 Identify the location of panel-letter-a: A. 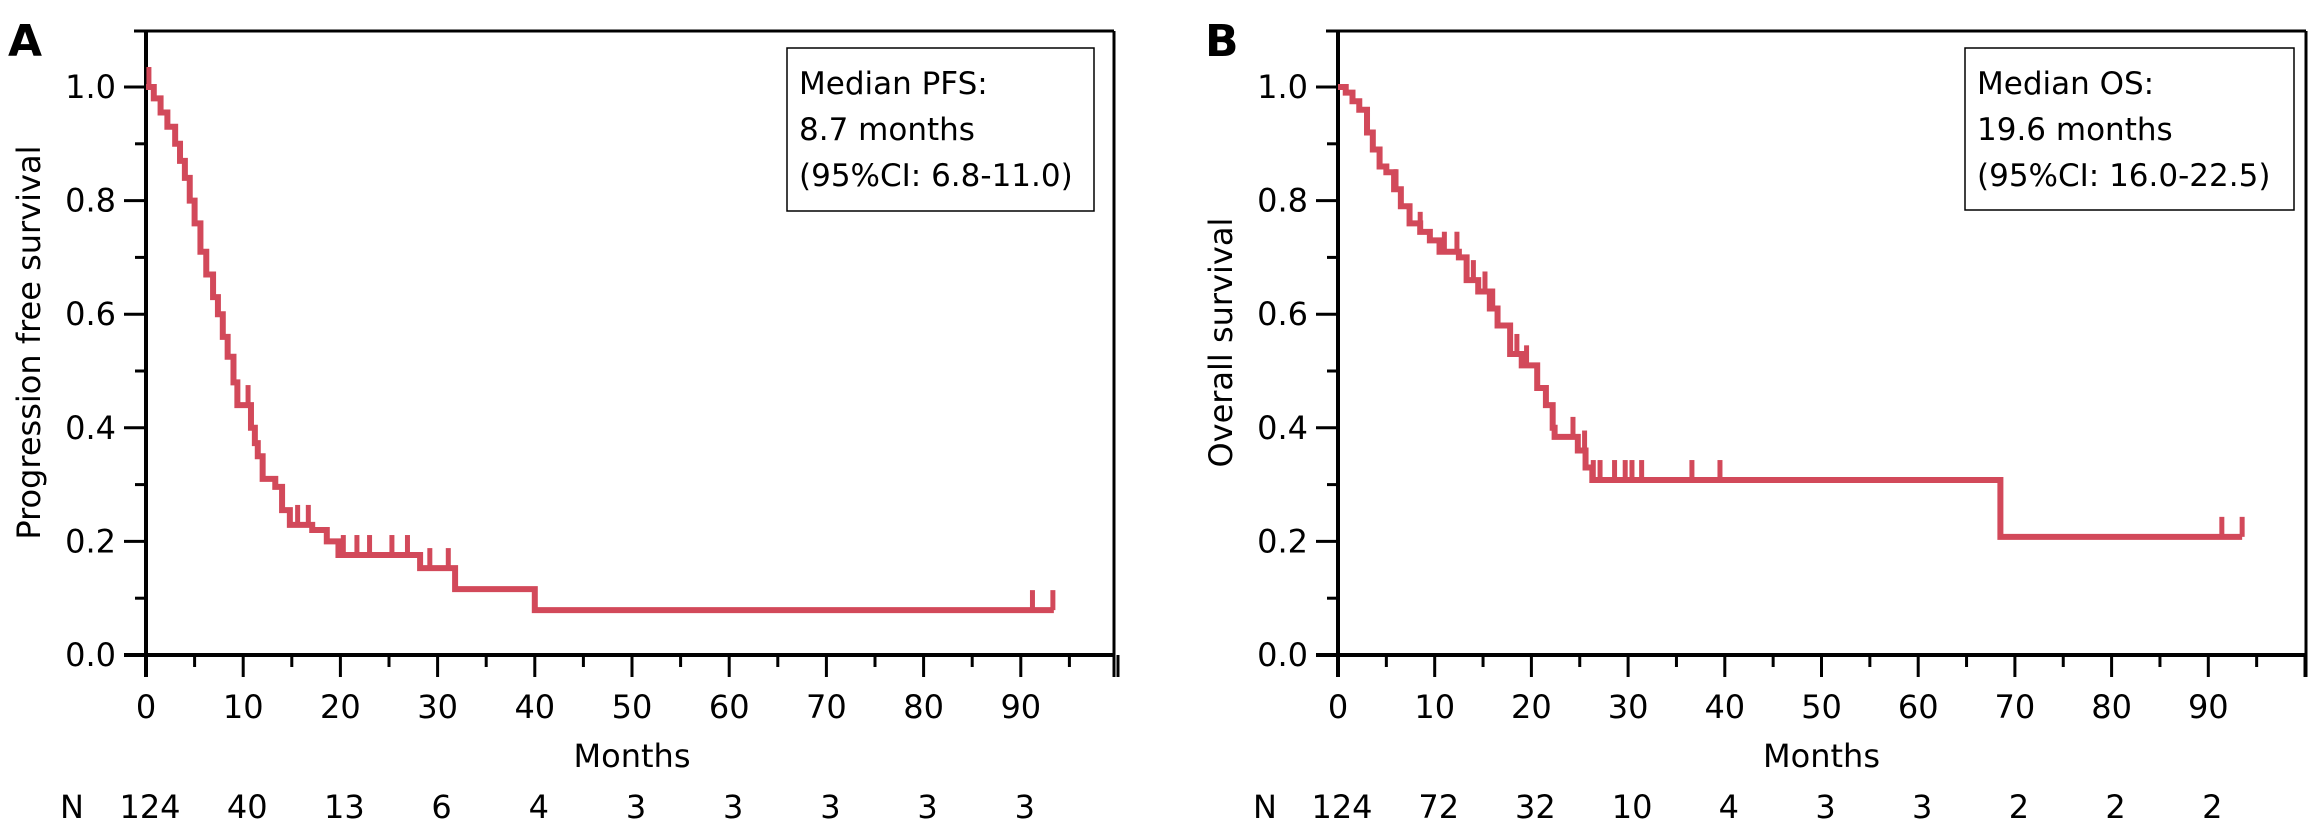
(25, 41).